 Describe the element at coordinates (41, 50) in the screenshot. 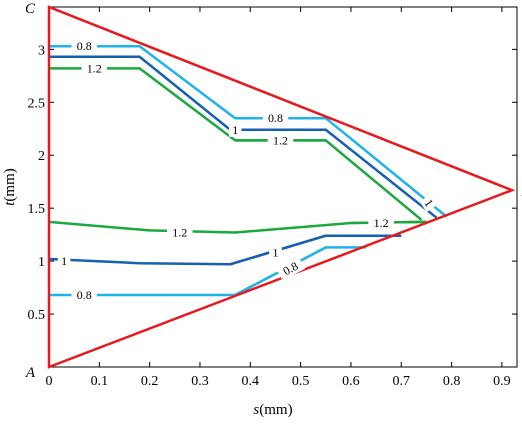

I see `y-tick-label: 3` at that location.